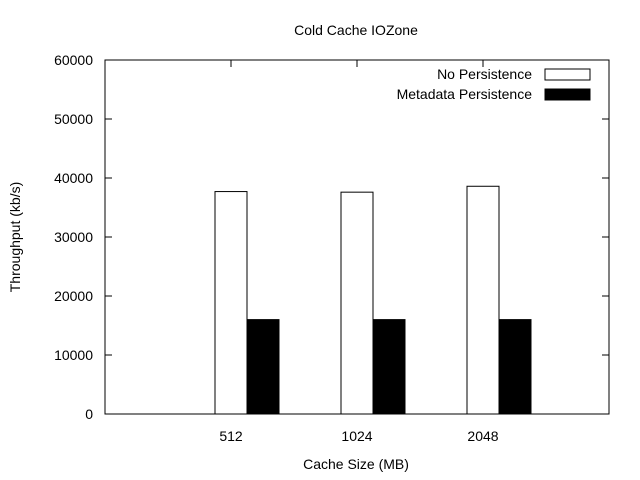 Image resolution: width=640 pixels, height=480 pixels. Describe the element at coordinates (494, 84) in the screenshot. I see `legend: No Persistence Metadata Persistence` at that location.